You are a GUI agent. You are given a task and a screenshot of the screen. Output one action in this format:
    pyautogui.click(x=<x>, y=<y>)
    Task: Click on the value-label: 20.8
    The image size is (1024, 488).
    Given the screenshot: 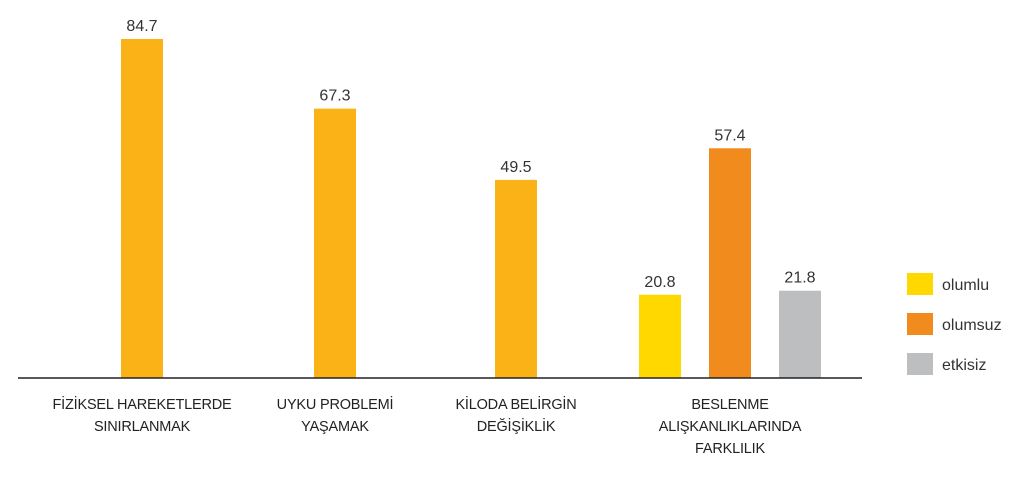 What is the action you would take?
    pyautogui.click(x=659, y=282)
    